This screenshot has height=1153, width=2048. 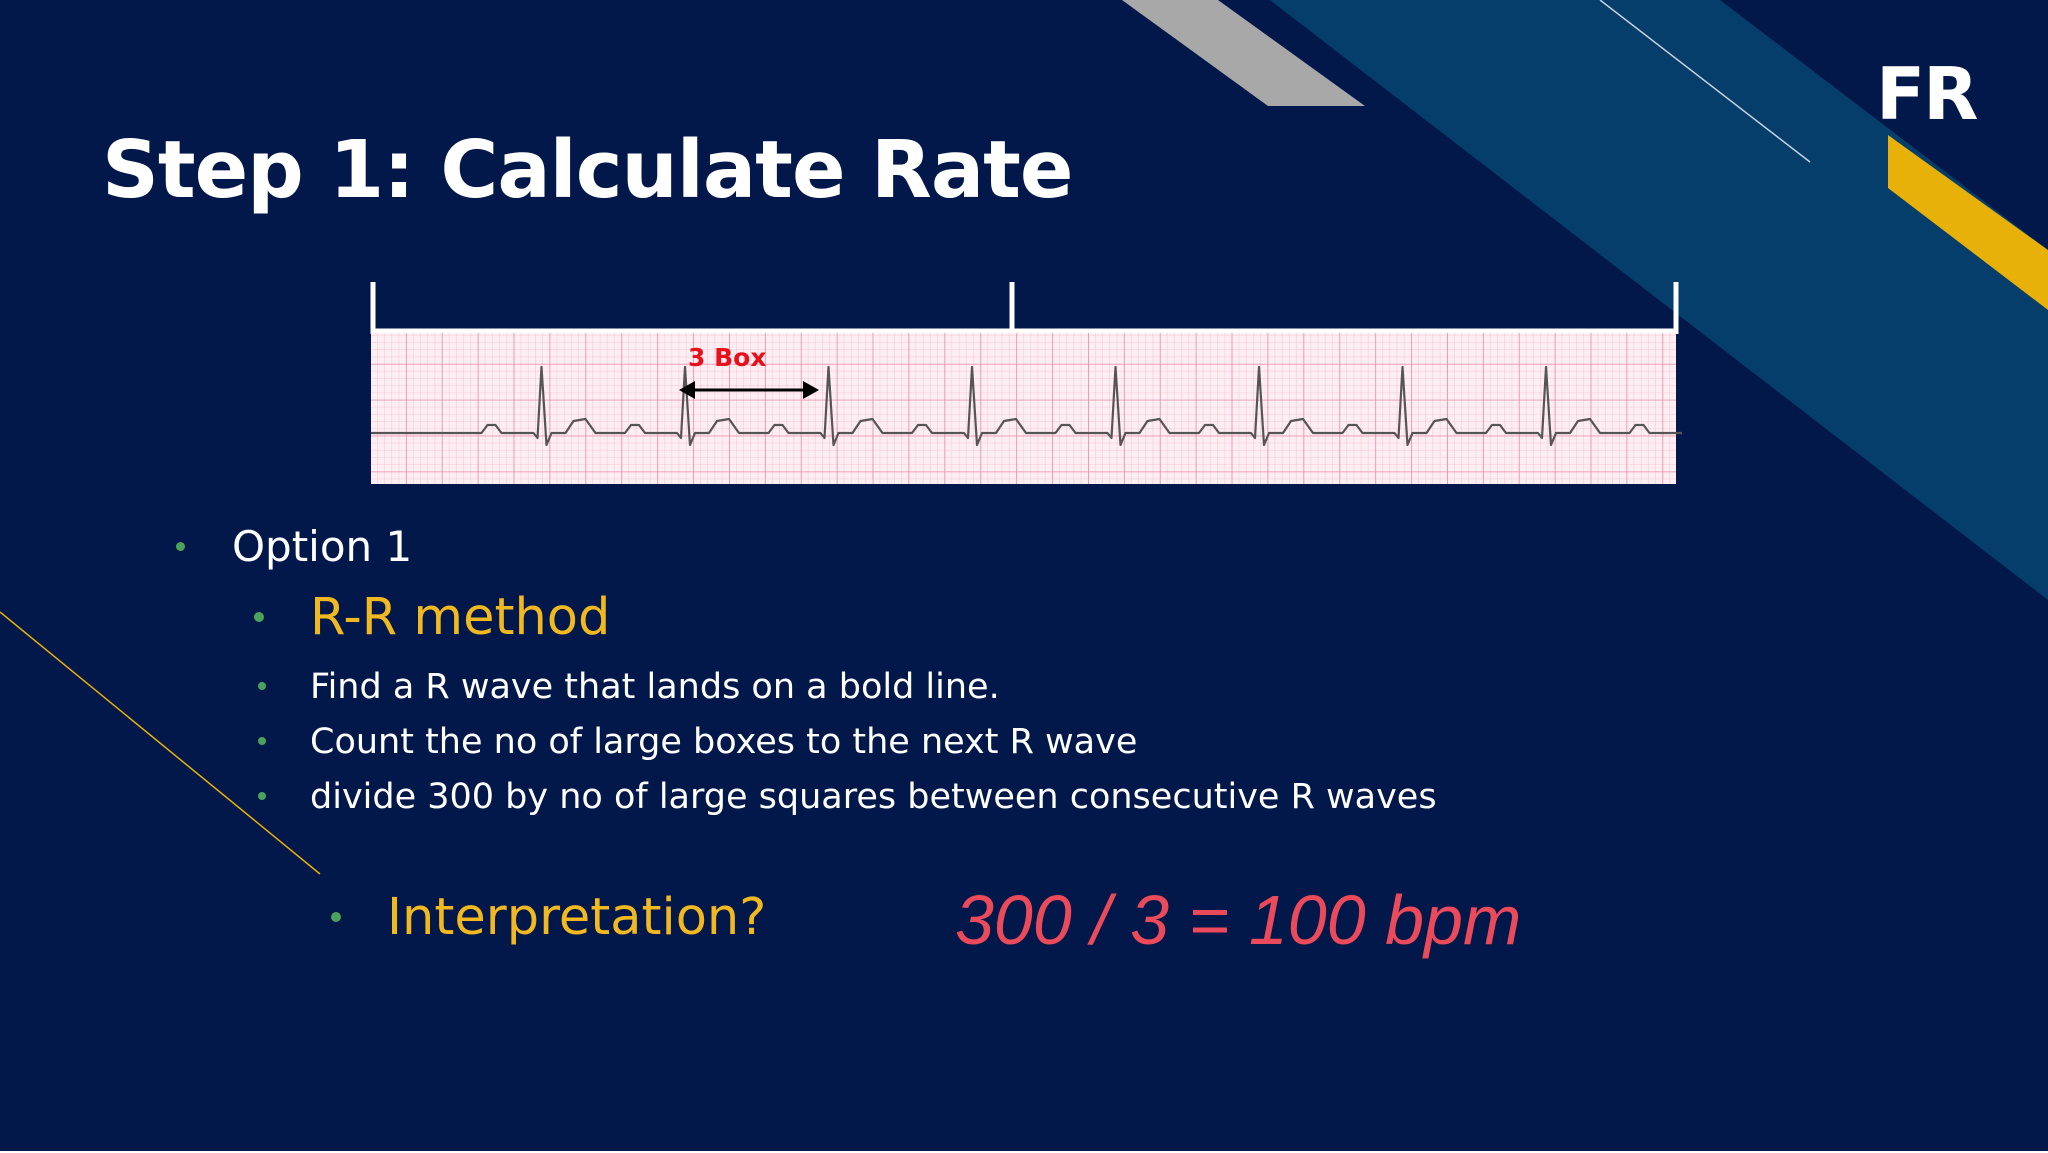 What do you see at coordinates (1238, 920) in the screenshot?
I see `answer-formula: 300 / 3 = 100 bpm` at bounding box center [1238, 920].